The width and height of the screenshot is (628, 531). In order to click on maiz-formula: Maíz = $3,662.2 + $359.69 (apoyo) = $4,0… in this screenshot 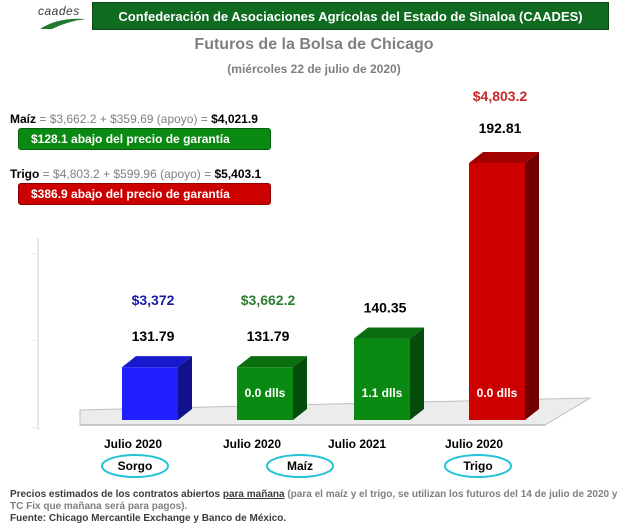, I will do `click(134, 119)`.